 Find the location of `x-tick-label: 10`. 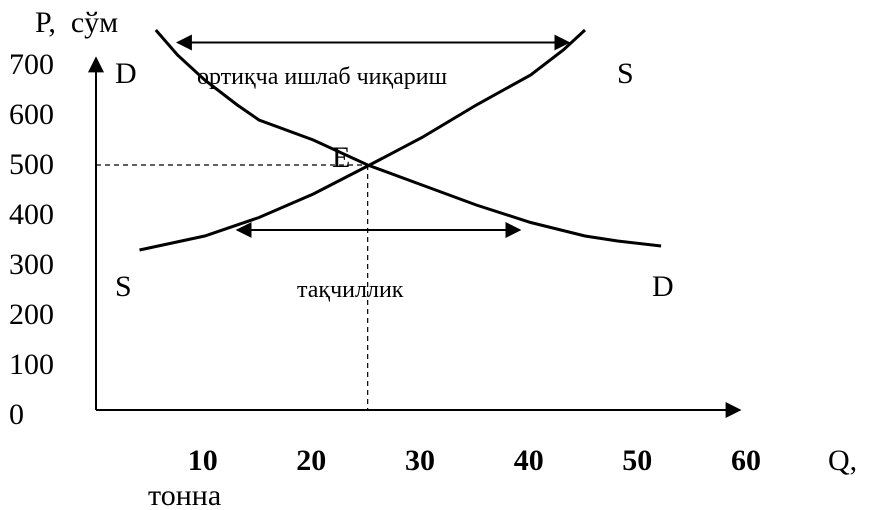

x-tick-label: 10 is located at coordinates (203, 460).